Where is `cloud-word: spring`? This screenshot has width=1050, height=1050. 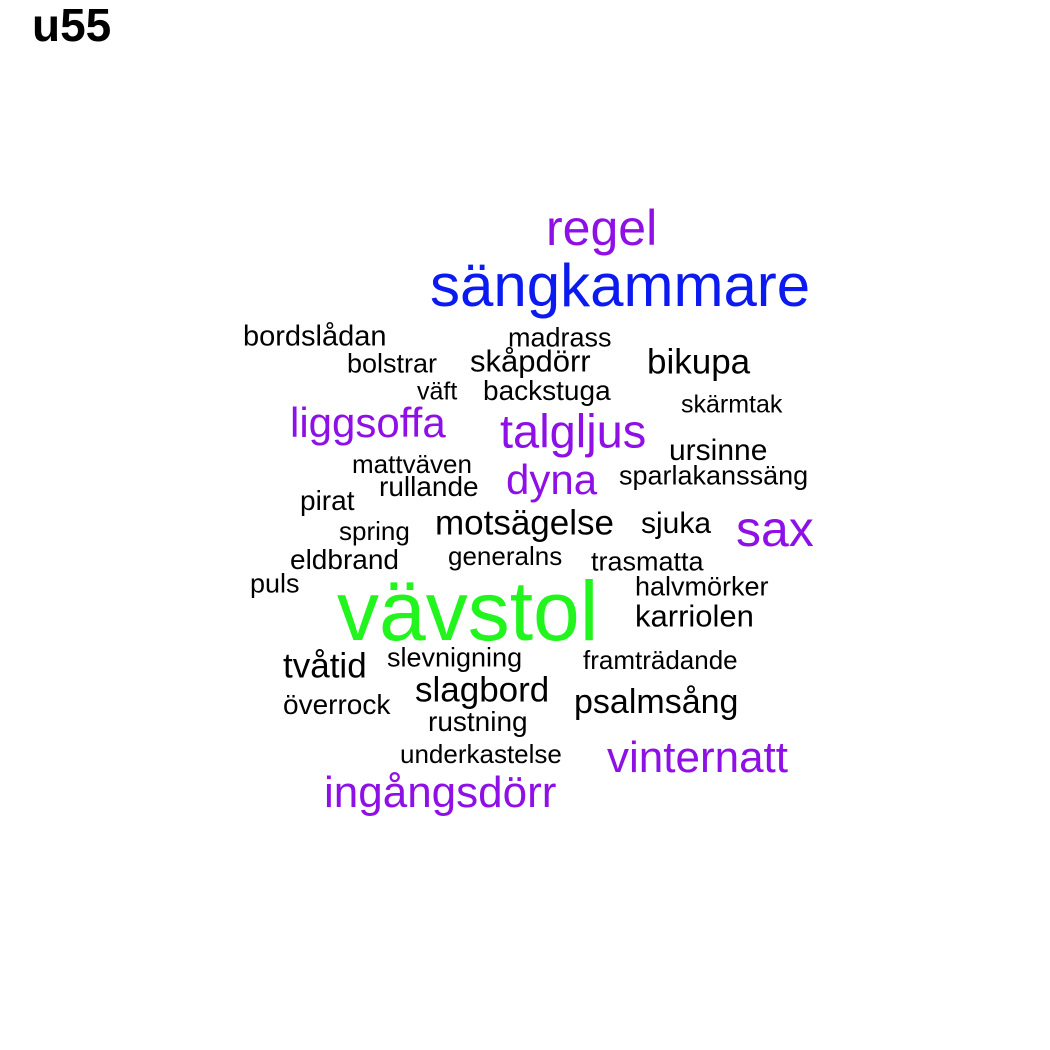 cloud-word: spring is located at coordinates (374, 531).